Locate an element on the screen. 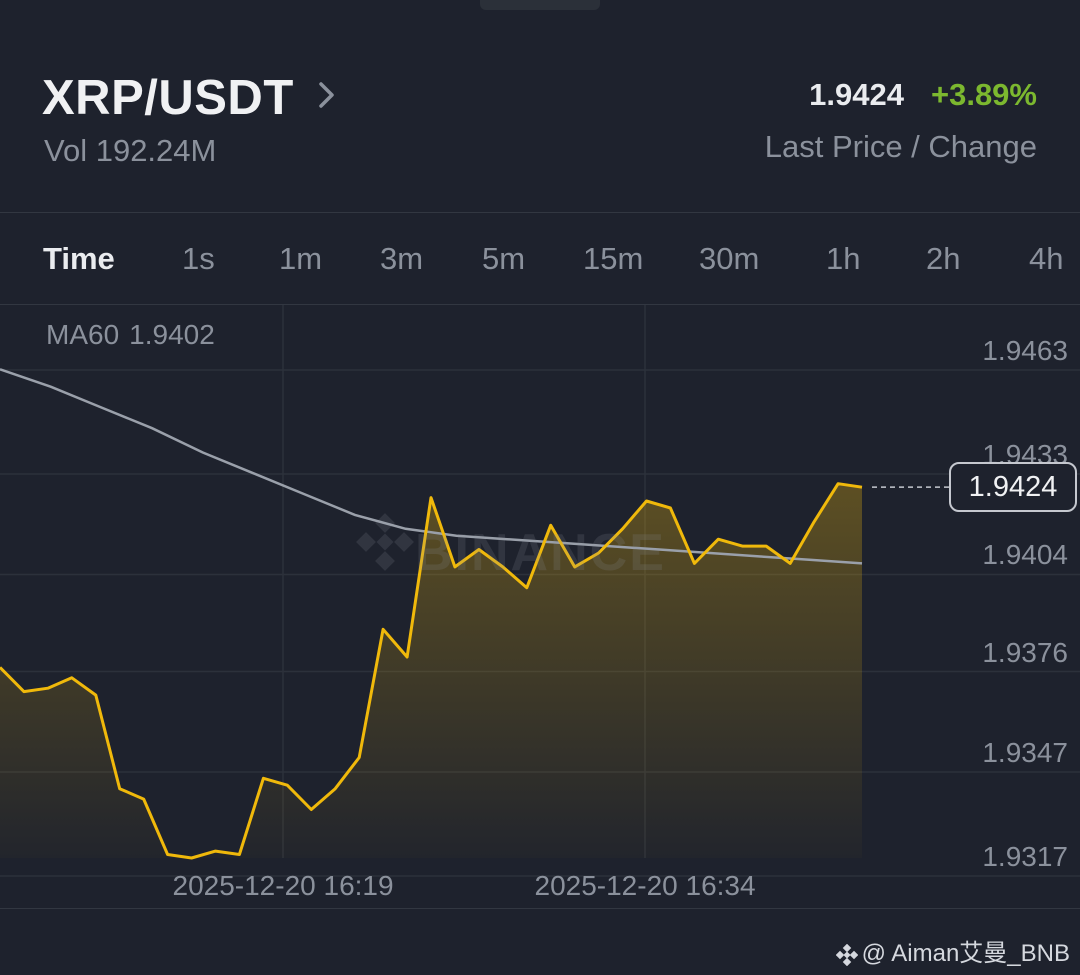 The image size is (1080, 975). tab-time: Time is located at coordinates (79, 258).